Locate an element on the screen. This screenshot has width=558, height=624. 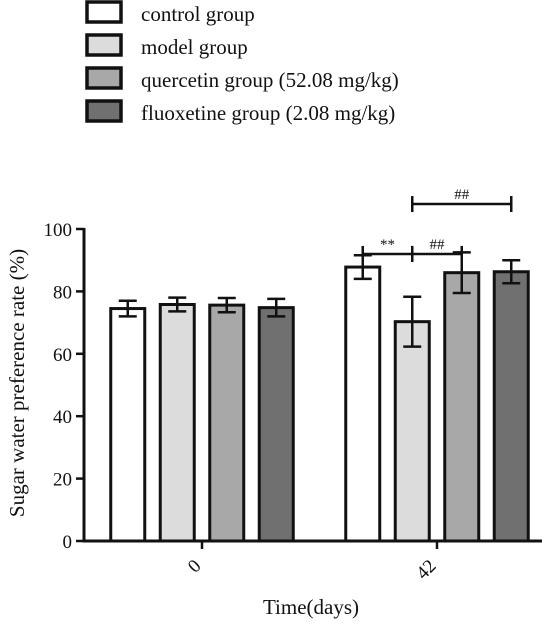
x-tick-label: 0 is located at coordinates (195, 567).